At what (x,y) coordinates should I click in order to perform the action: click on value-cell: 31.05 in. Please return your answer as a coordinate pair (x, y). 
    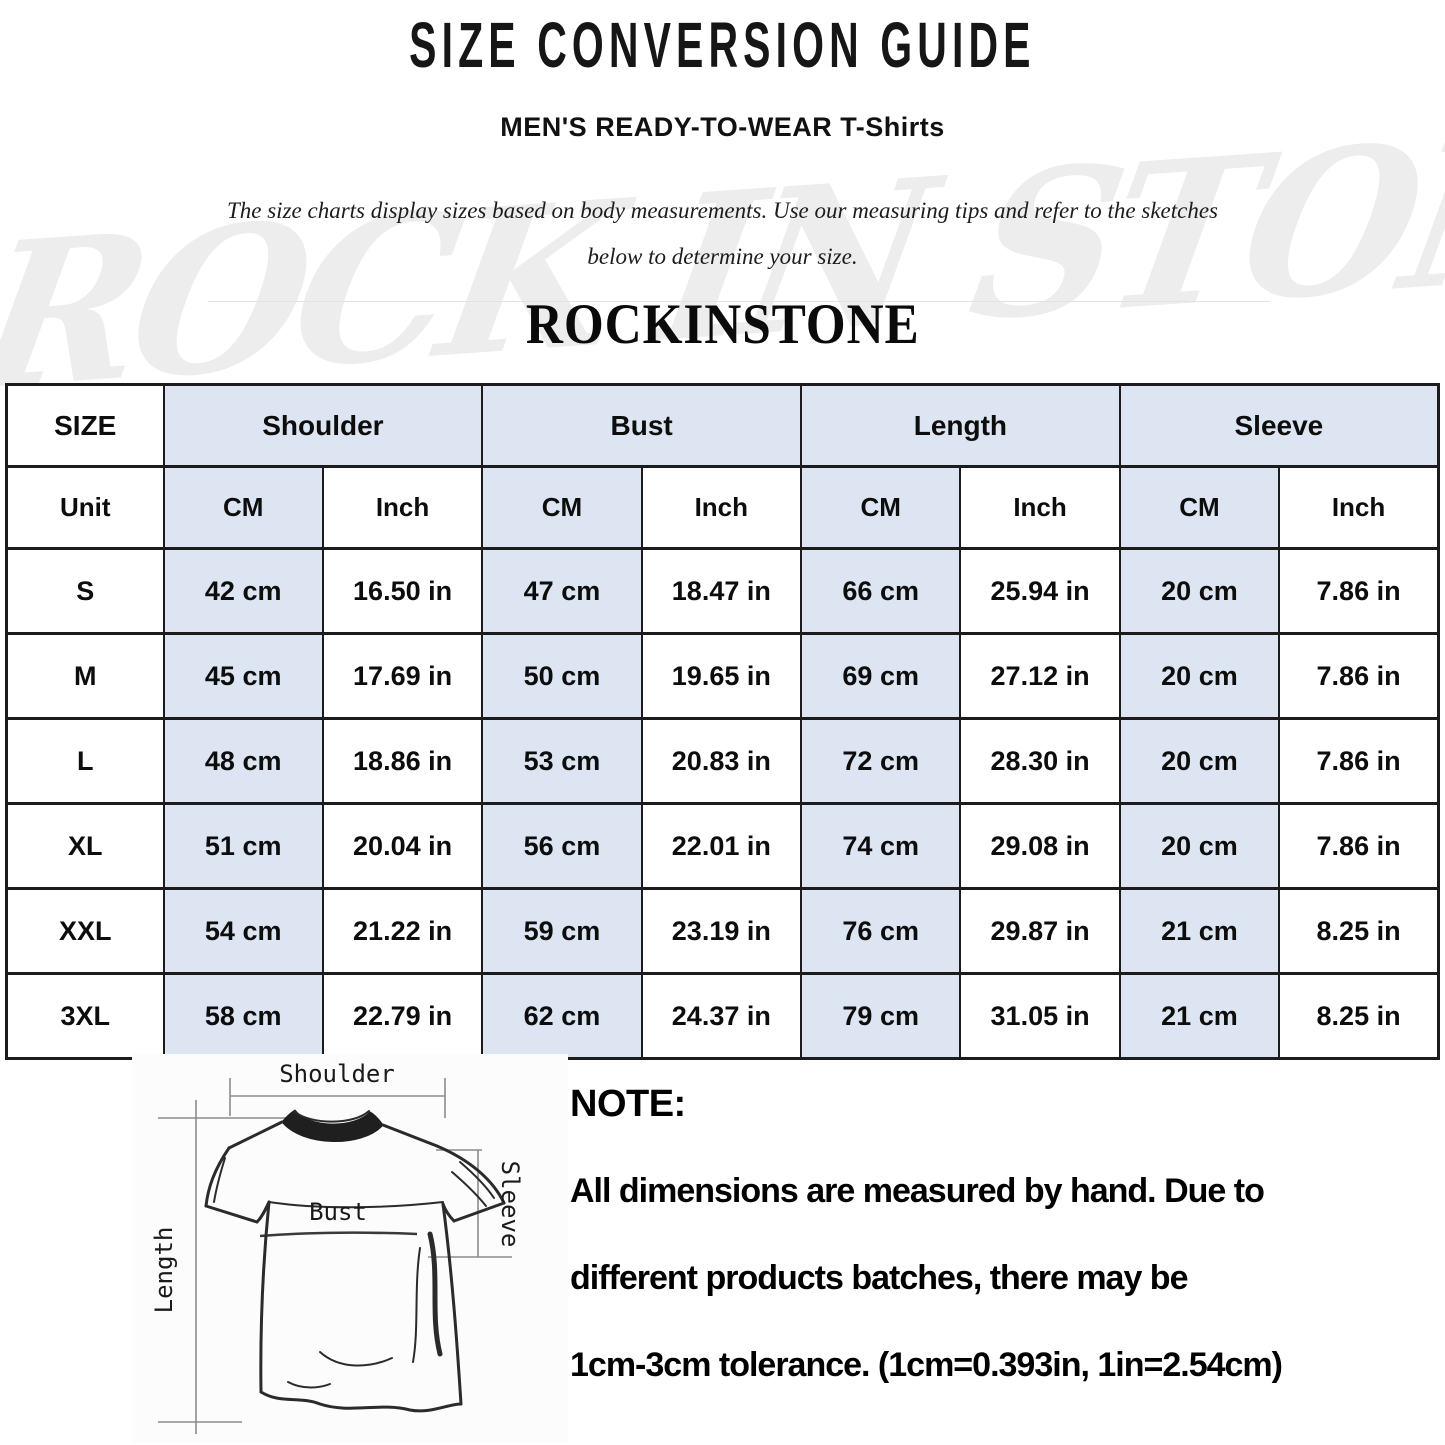
    Looking at the image, I should click on (1040, 1016).